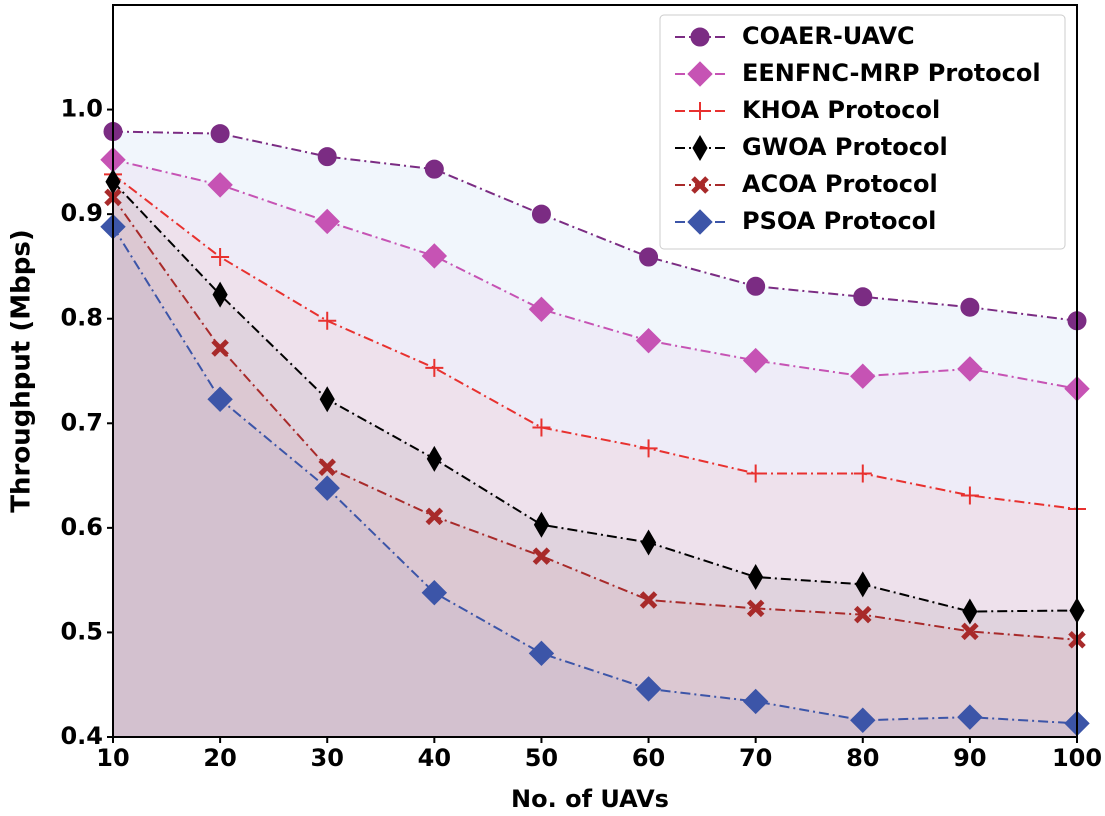 The height and width of the screenshot is (816, 1105). What do you see at coordinates (81, 527) in the screenshot?
I see `y-tick-label: 0.6` at bounding box center [81, 527].